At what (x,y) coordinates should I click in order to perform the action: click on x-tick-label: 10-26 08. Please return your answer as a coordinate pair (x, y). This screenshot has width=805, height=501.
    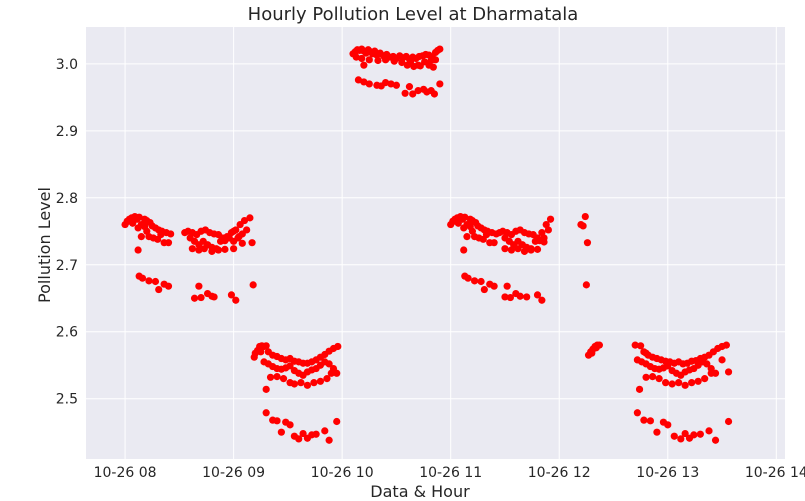
    Looking at the image, I should click on (125, 473).